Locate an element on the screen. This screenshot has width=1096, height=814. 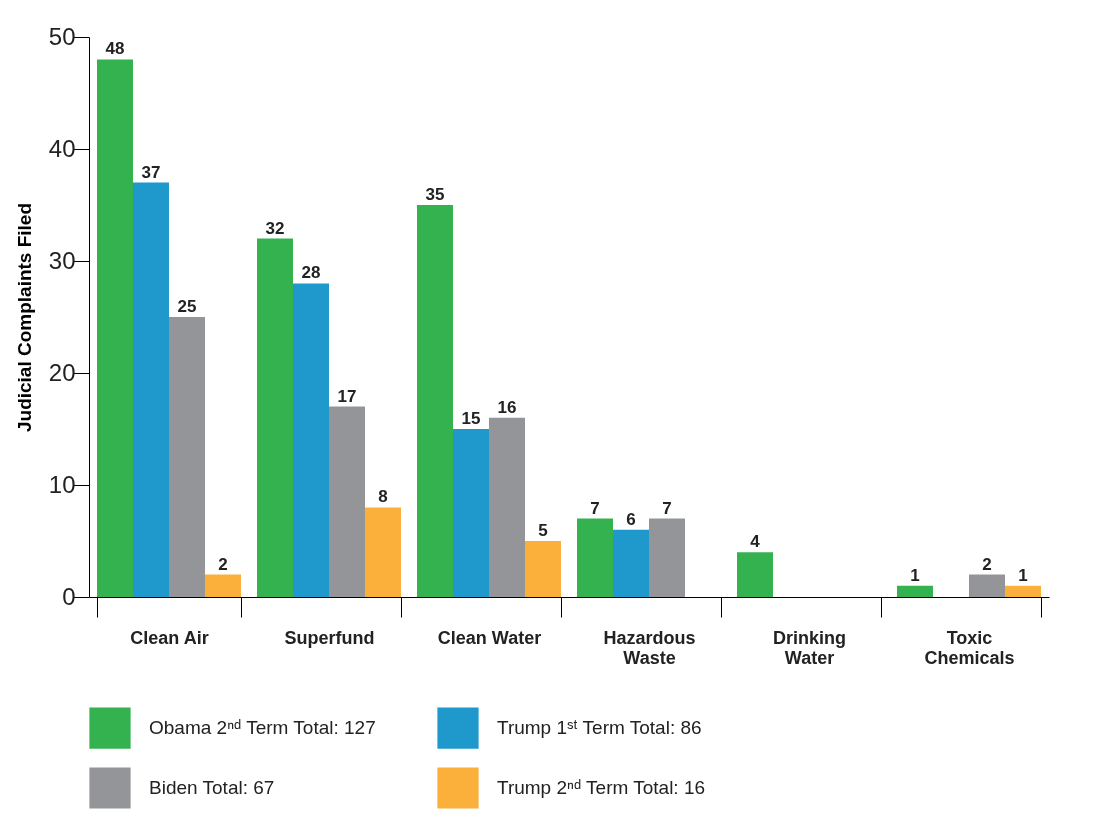
x-tick-label: Superfund is located at coordinates (329, 637).